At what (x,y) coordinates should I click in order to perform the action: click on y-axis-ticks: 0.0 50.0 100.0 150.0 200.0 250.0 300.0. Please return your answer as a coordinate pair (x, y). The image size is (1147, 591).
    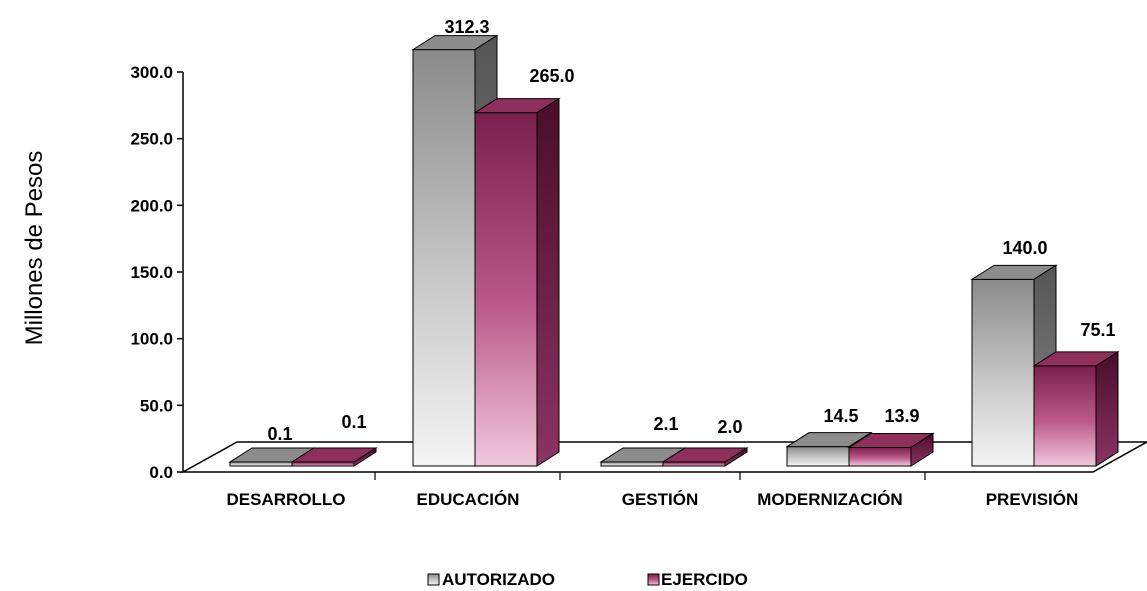
    Looking at the image, I should click on (156, 272).